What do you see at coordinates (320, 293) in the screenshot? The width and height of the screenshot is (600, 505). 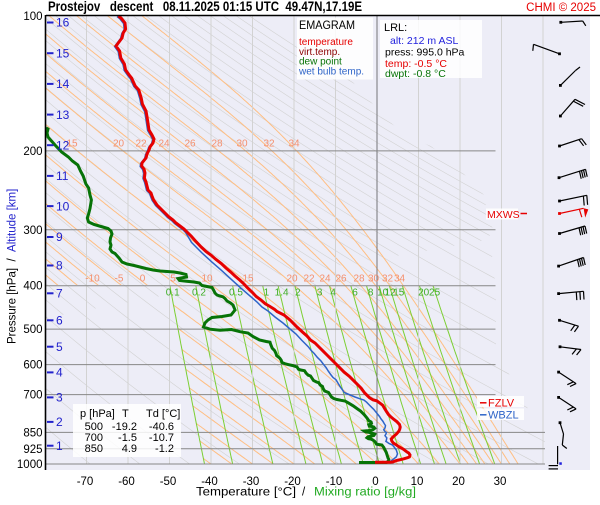 I see `svg-text: 3` at bounding box center [320, 293].